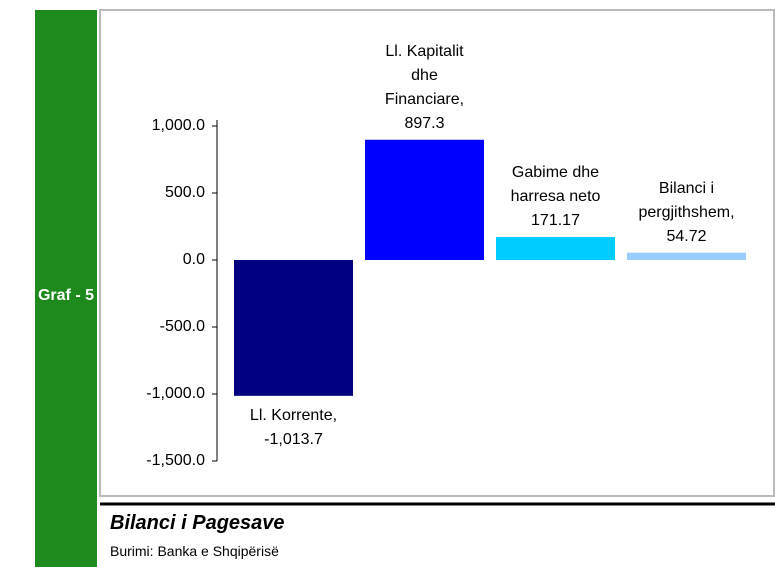 Image resolution: width=775 pixels, height=567 pixels. I want to click on source: Burimi: Banka e Shqipërisë, so click(194, 551).